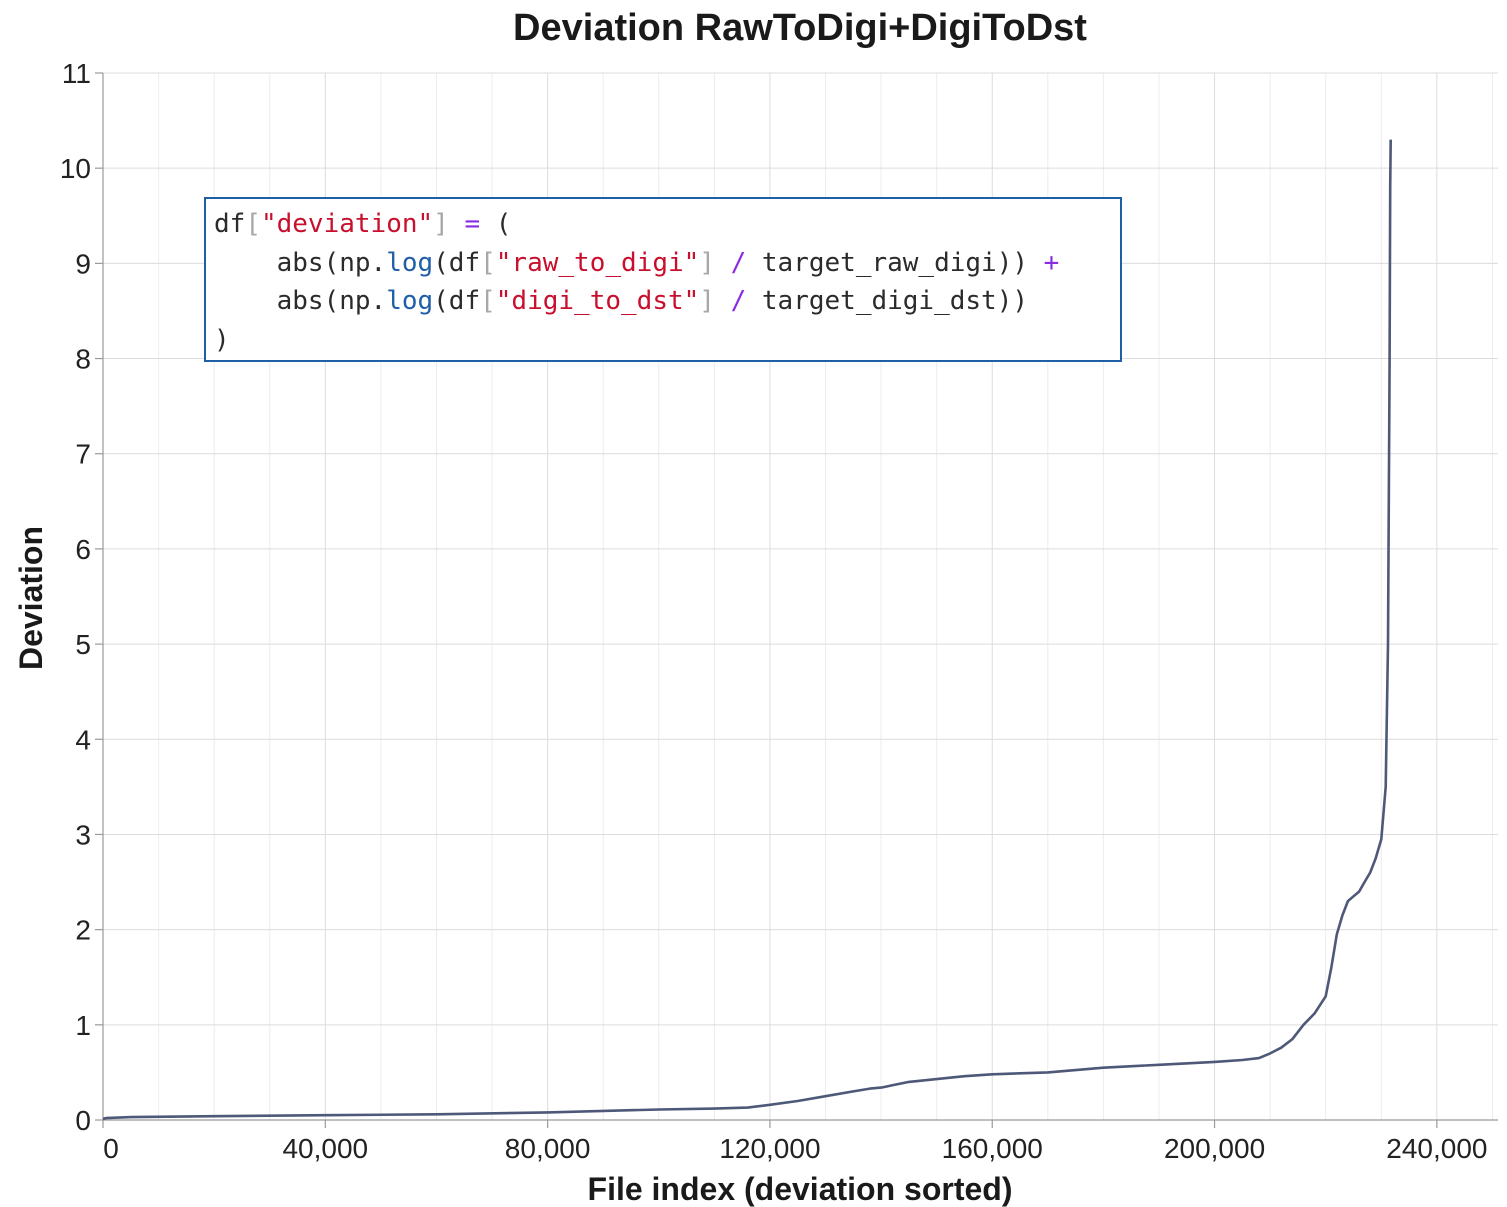 The image size is (1507, 1207). I want to click on y-axis-label: Deviation, so click(31, 598).